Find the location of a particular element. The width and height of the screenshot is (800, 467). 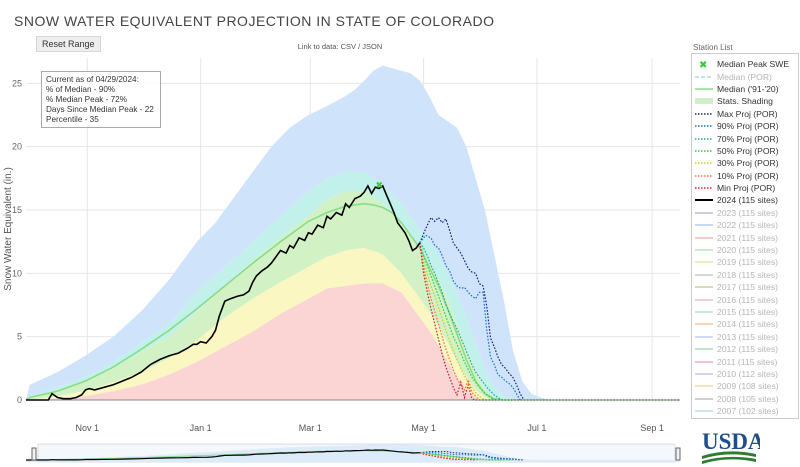

legend-item: 2009 (108 sites) is located at coordinates (745, 386).